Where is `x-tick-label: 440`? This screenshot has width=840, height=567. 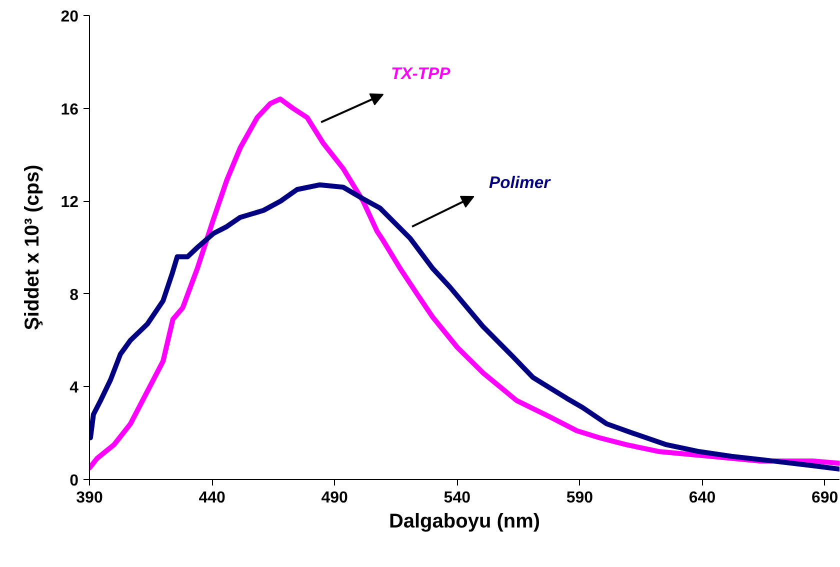
x-tick-label: 440 is located at coordinates (212, 498).